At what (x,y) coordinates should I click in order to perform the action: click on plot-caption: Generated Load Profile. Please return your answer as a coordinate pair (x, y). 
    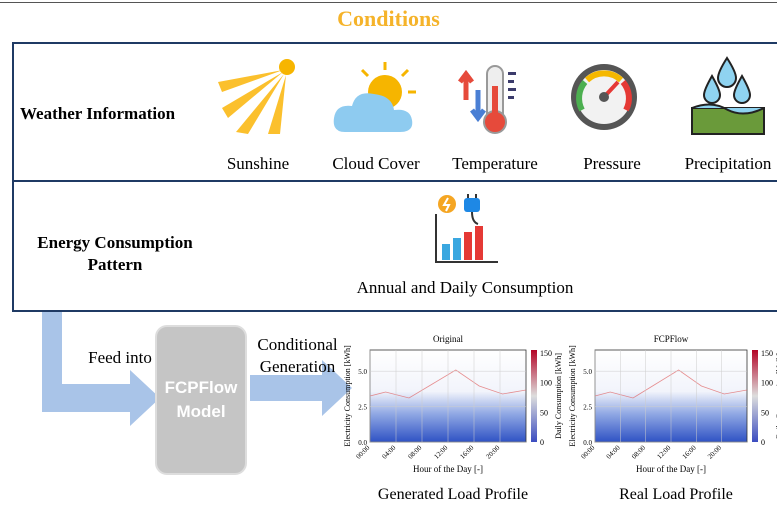
    Looking at the image, I should click on (453, 494).